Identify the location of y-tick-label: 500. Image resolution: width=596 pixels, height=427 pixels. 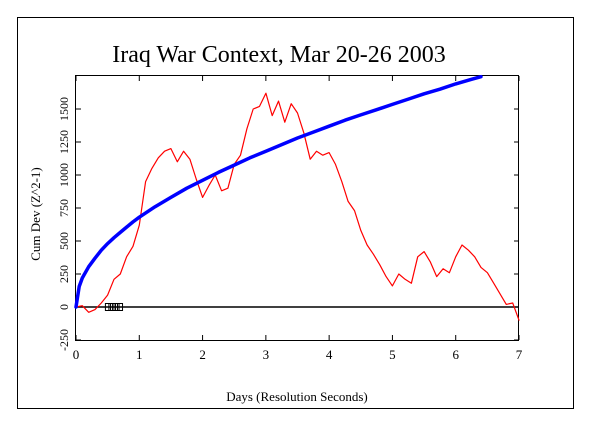
(64, 241).